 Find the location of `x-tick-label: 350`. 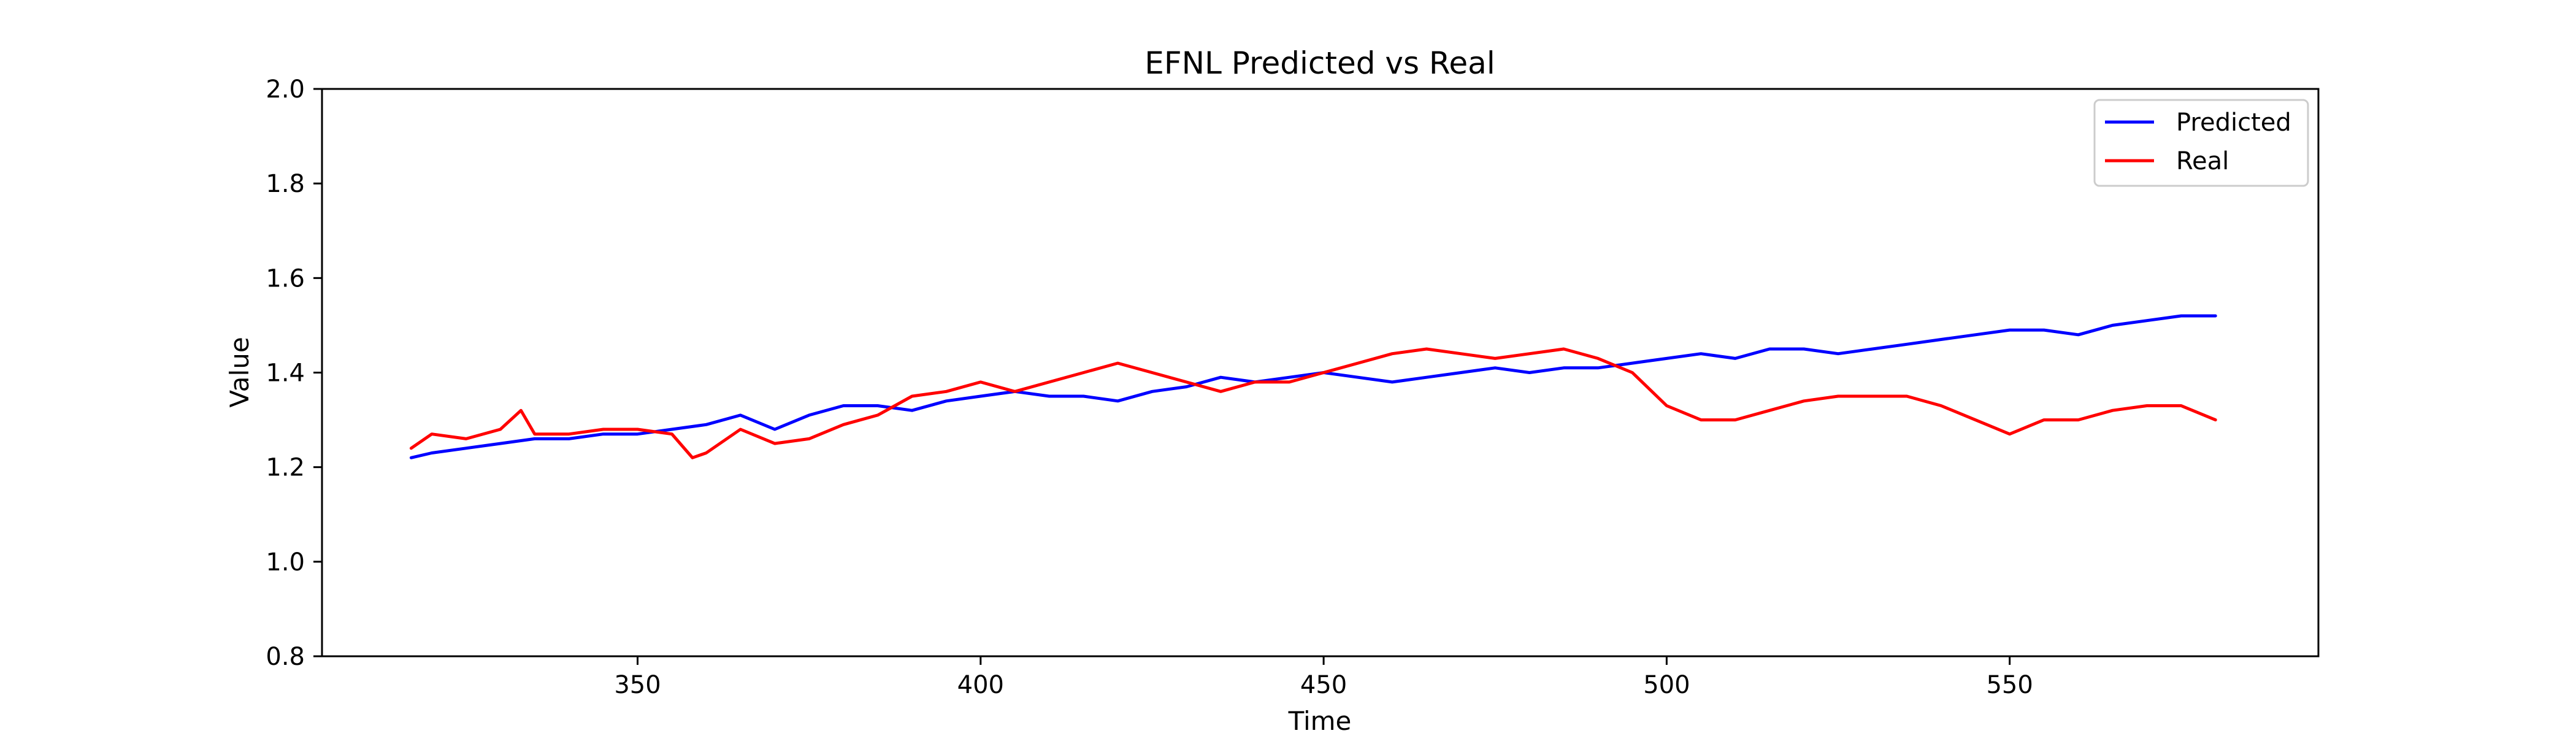

x-tick-label: 350 is located at coordinates (637, 685).